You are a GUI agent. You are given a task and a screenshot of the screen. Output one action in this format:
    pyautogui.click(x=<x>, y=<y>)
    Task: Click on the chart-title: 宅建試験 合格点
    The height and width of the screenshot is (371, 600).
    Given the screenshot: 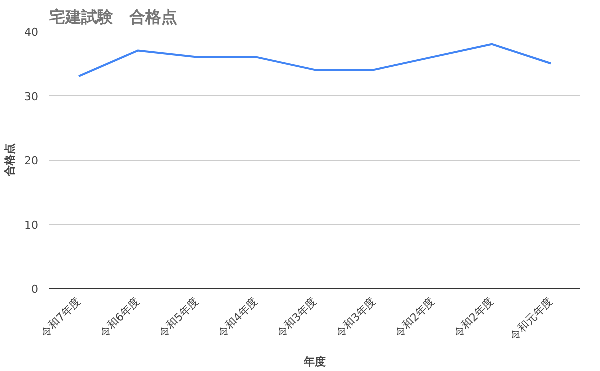 What is the action you would take?
    pyautogui.click(x=114, y=17)
    